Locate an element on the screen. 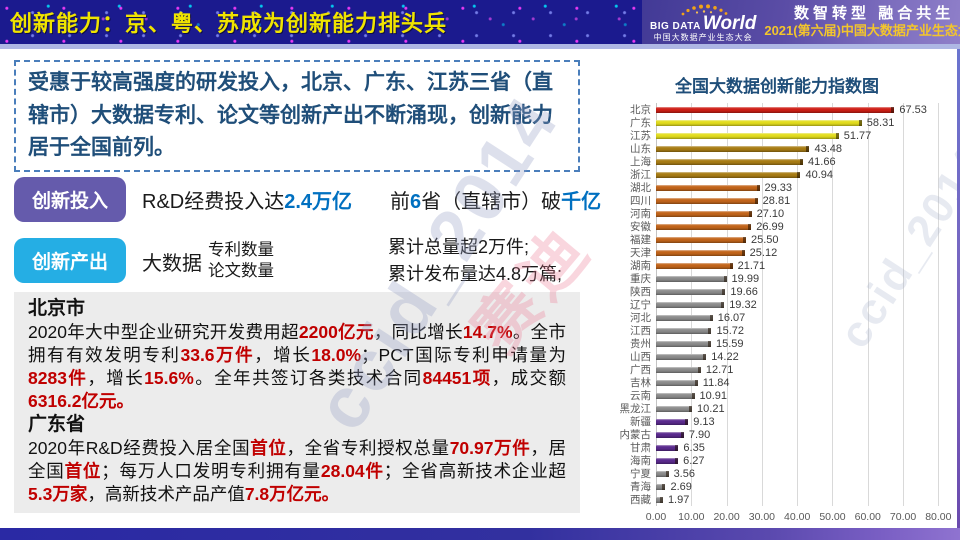 The height and width of the screenshot is (540, 960). chart-bar-row: 西藏 1.97 is located at coordinates (777, 500).